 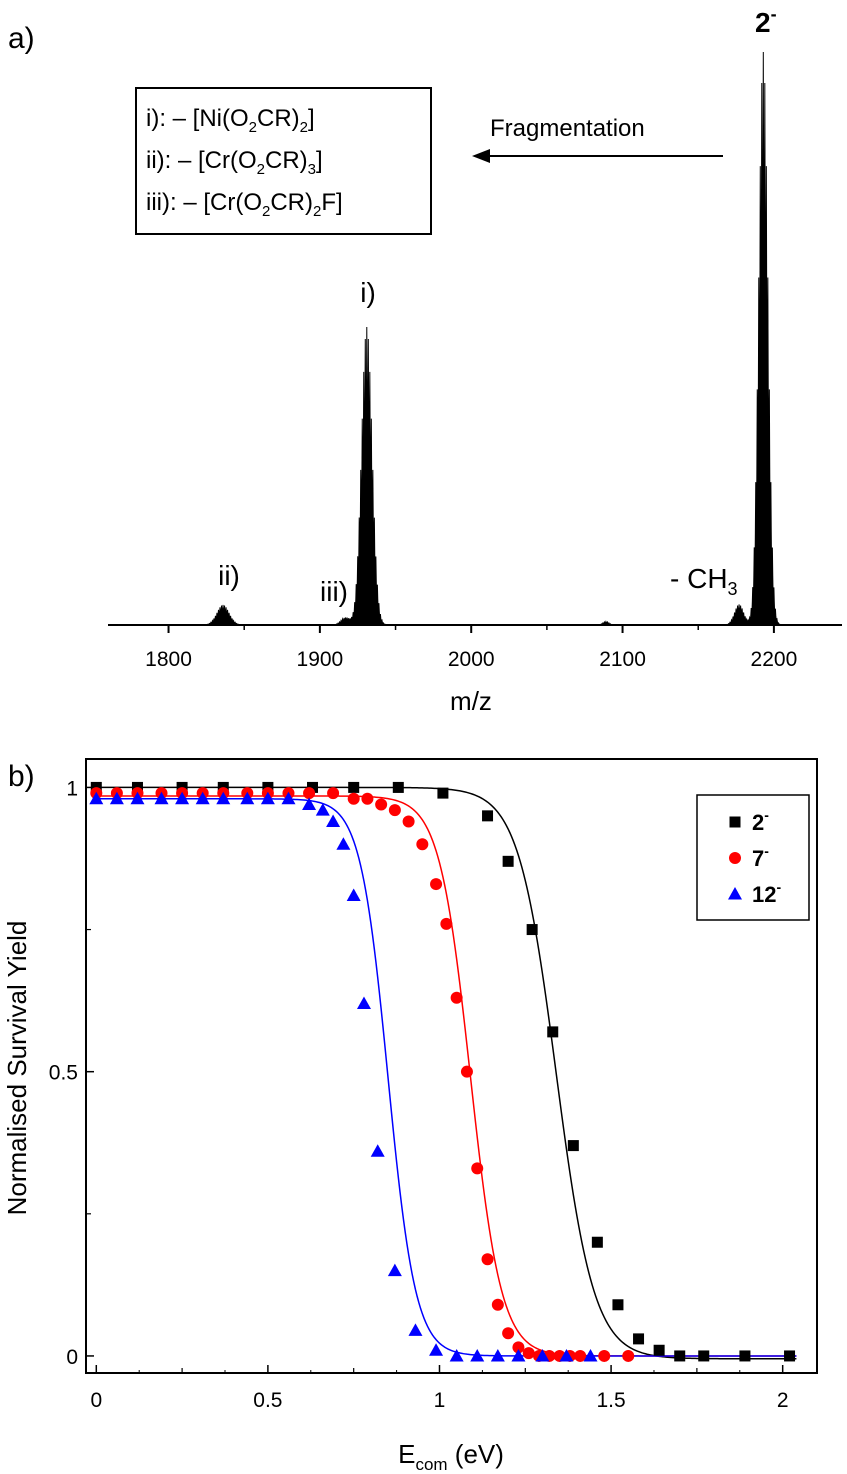 I want to click on panel-b-label: b), so click(x=21, y=776).